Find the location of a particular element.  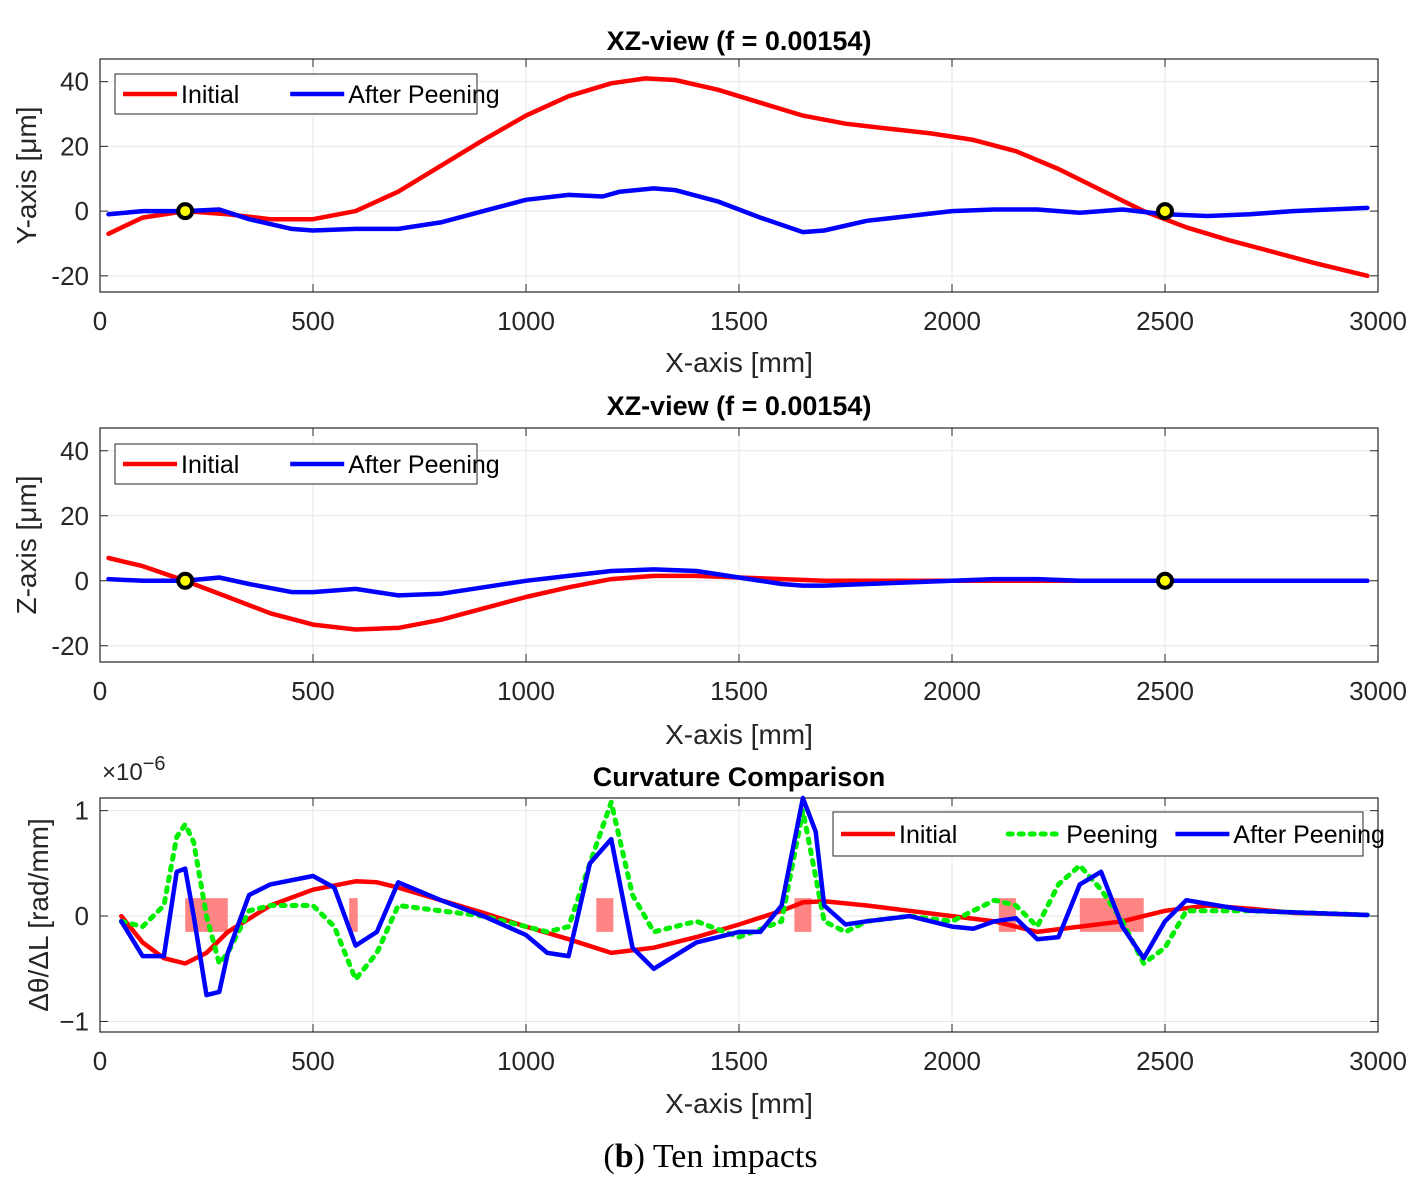

y-axis-label: Z-axis [μm] is located at coordinates (26, 544).